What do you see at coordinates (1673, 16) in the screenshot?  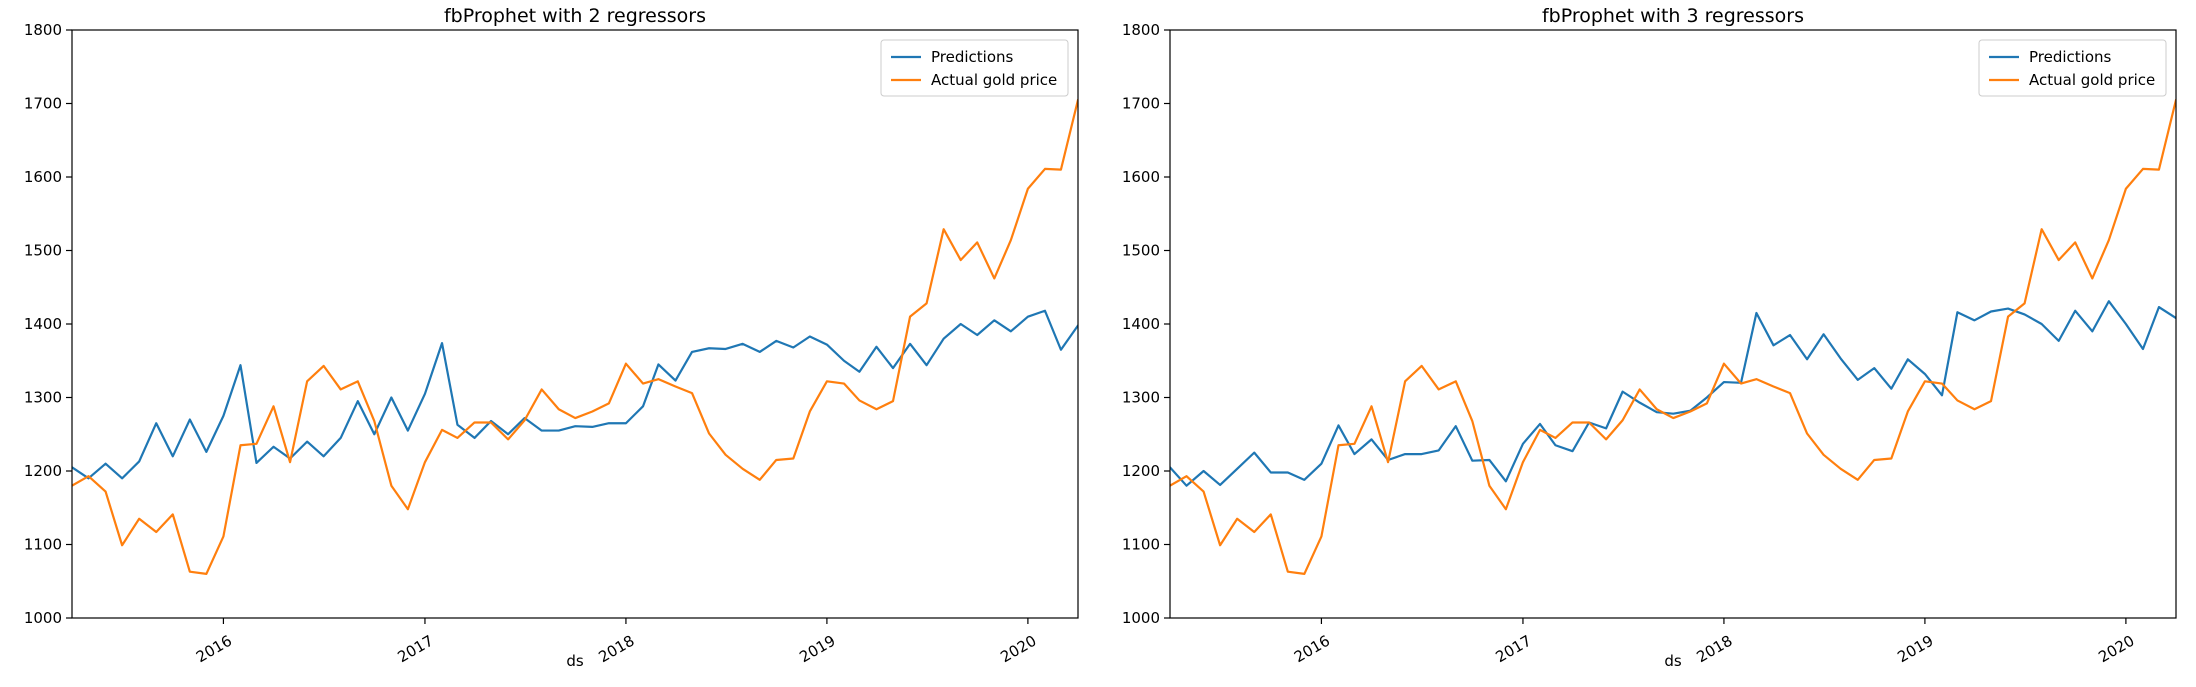 I see `chart-title: fbProphet with 3 regressors` at bounding box center [1673, 16].